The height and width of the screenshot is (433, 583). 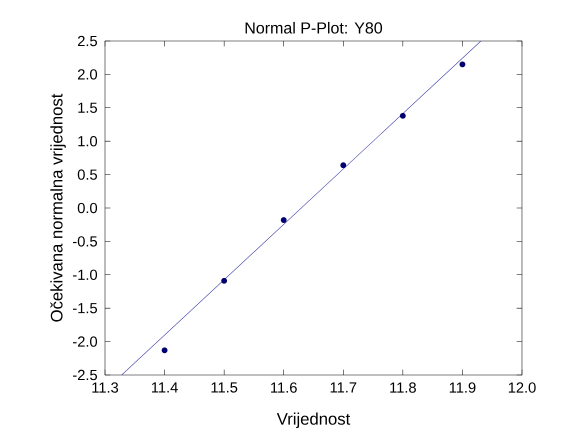 I want to click on y-tick-label: 2.0, so click(x=88, y=74).